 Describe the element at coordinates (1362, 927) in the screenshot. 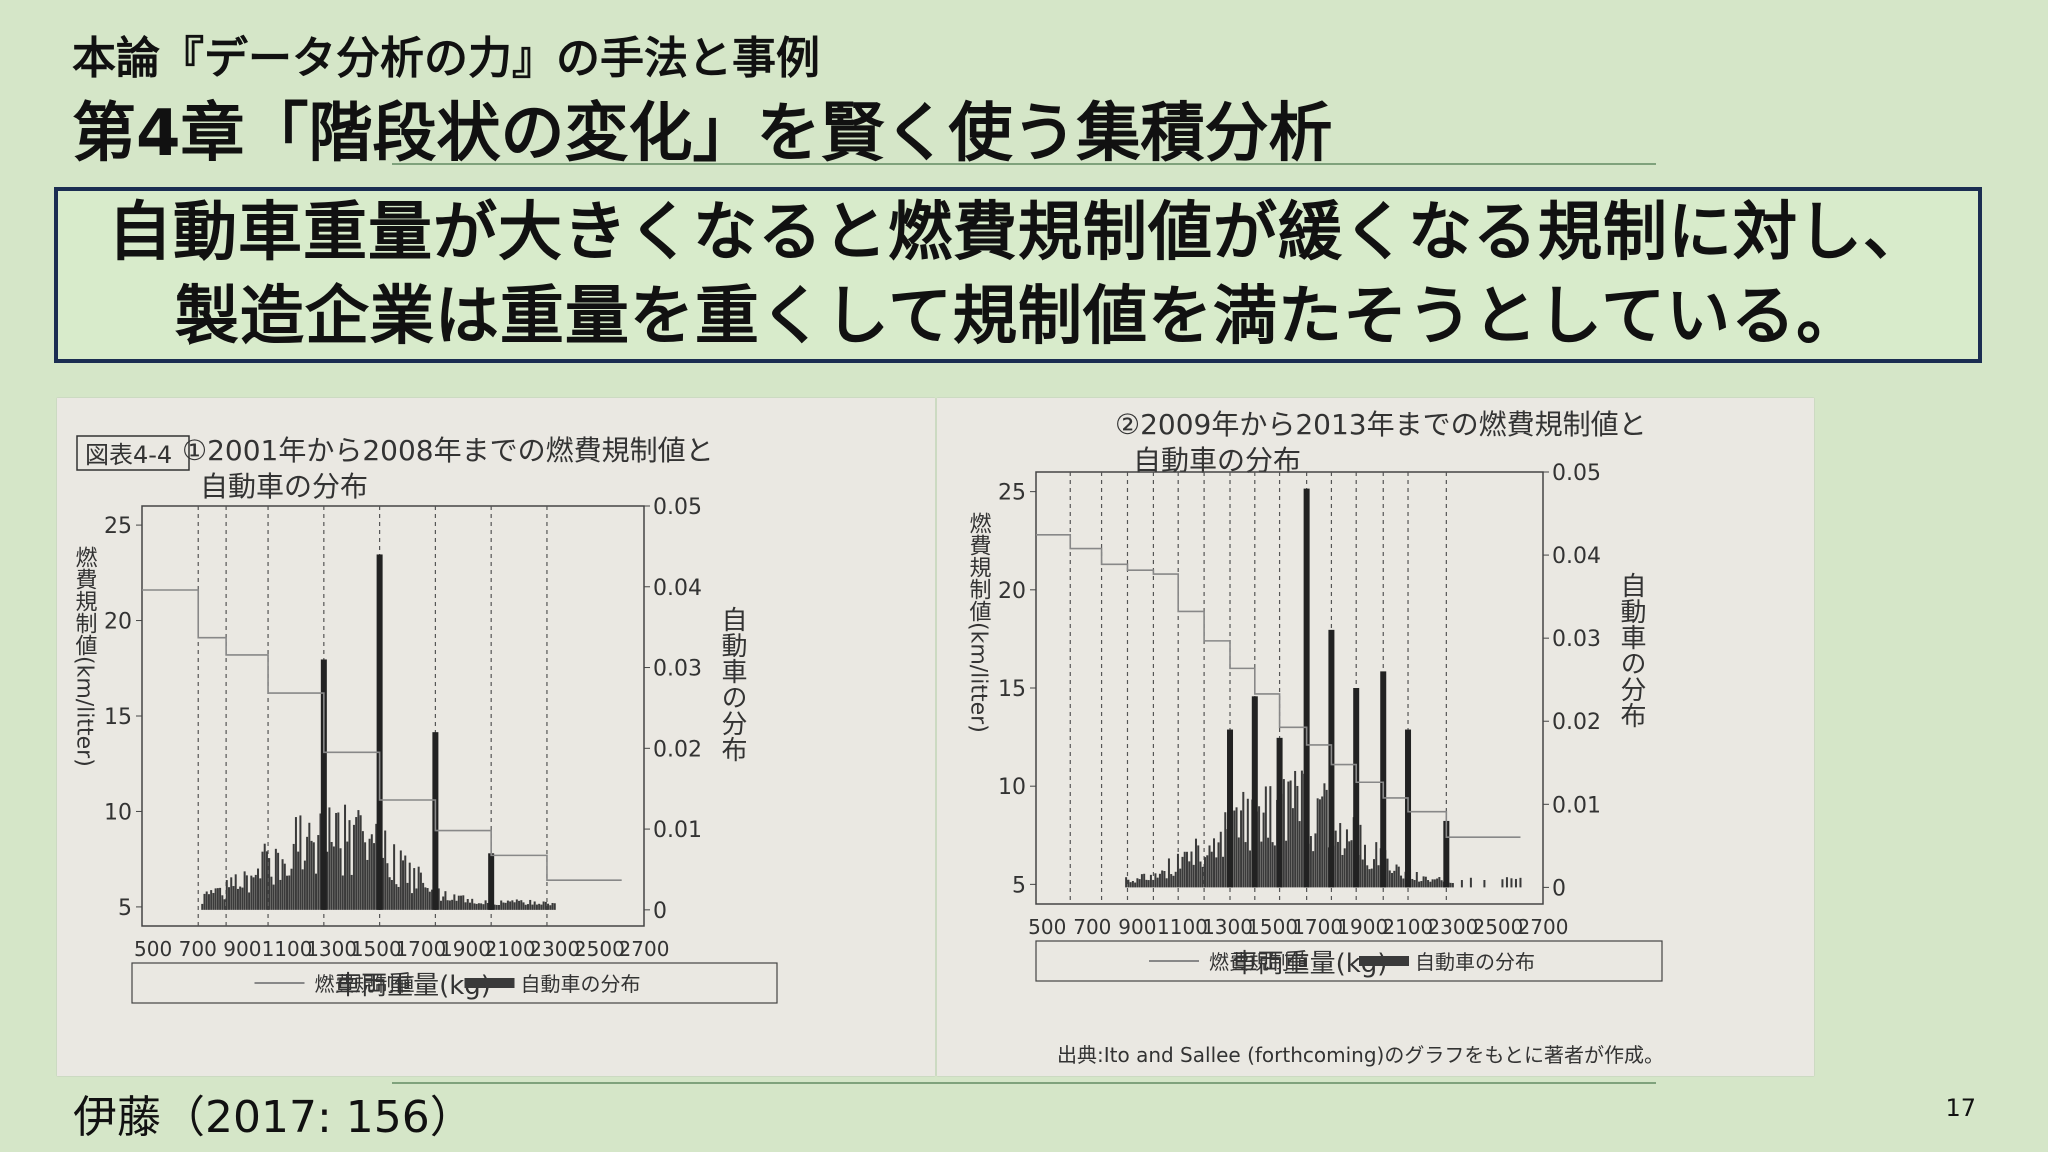

I see `x-tick-label: 1900` at that location.